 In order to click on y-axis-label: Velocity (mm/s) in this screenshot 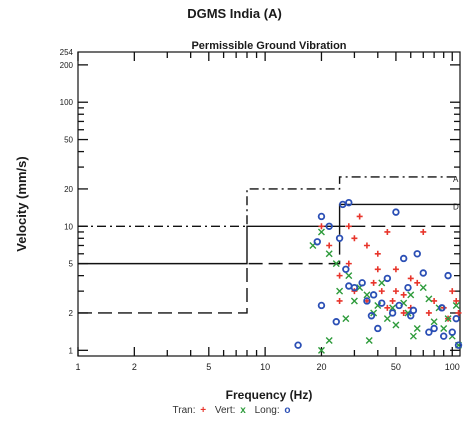, I will do `click(21, 203)`.